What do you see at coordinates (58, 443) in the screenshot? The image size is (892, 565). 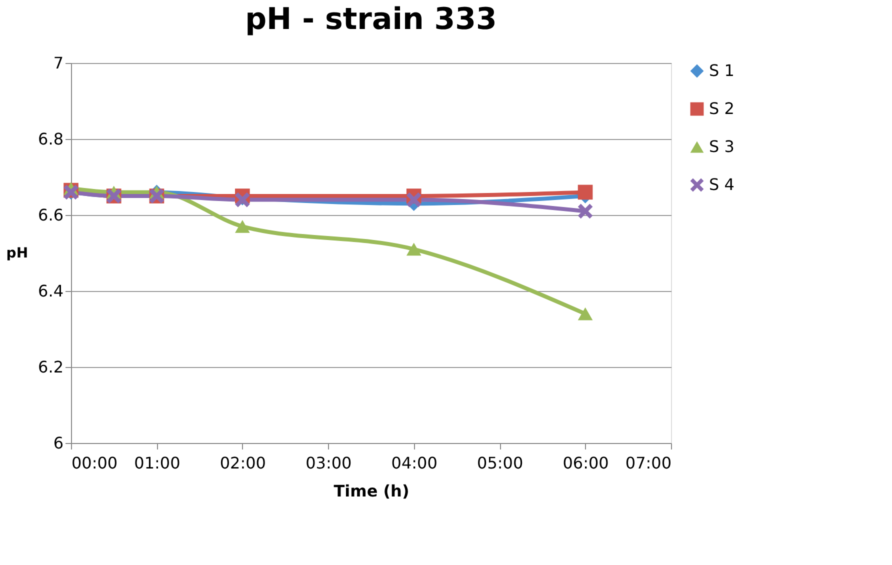 I see `y-tick-label: 6` at bounding box center [58, 443].